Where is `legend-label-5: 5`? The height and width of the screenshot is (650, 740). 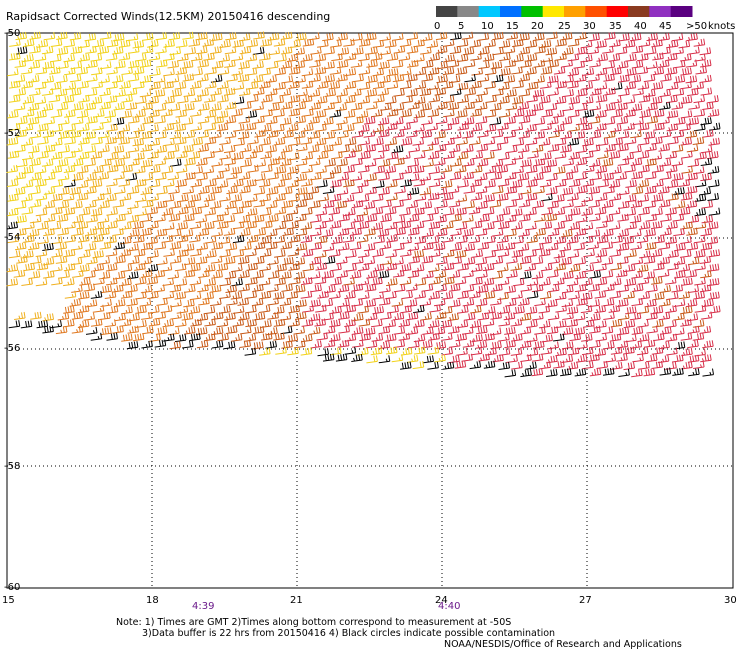
legend-label-5: 5 is located at coordinates (461, 26).